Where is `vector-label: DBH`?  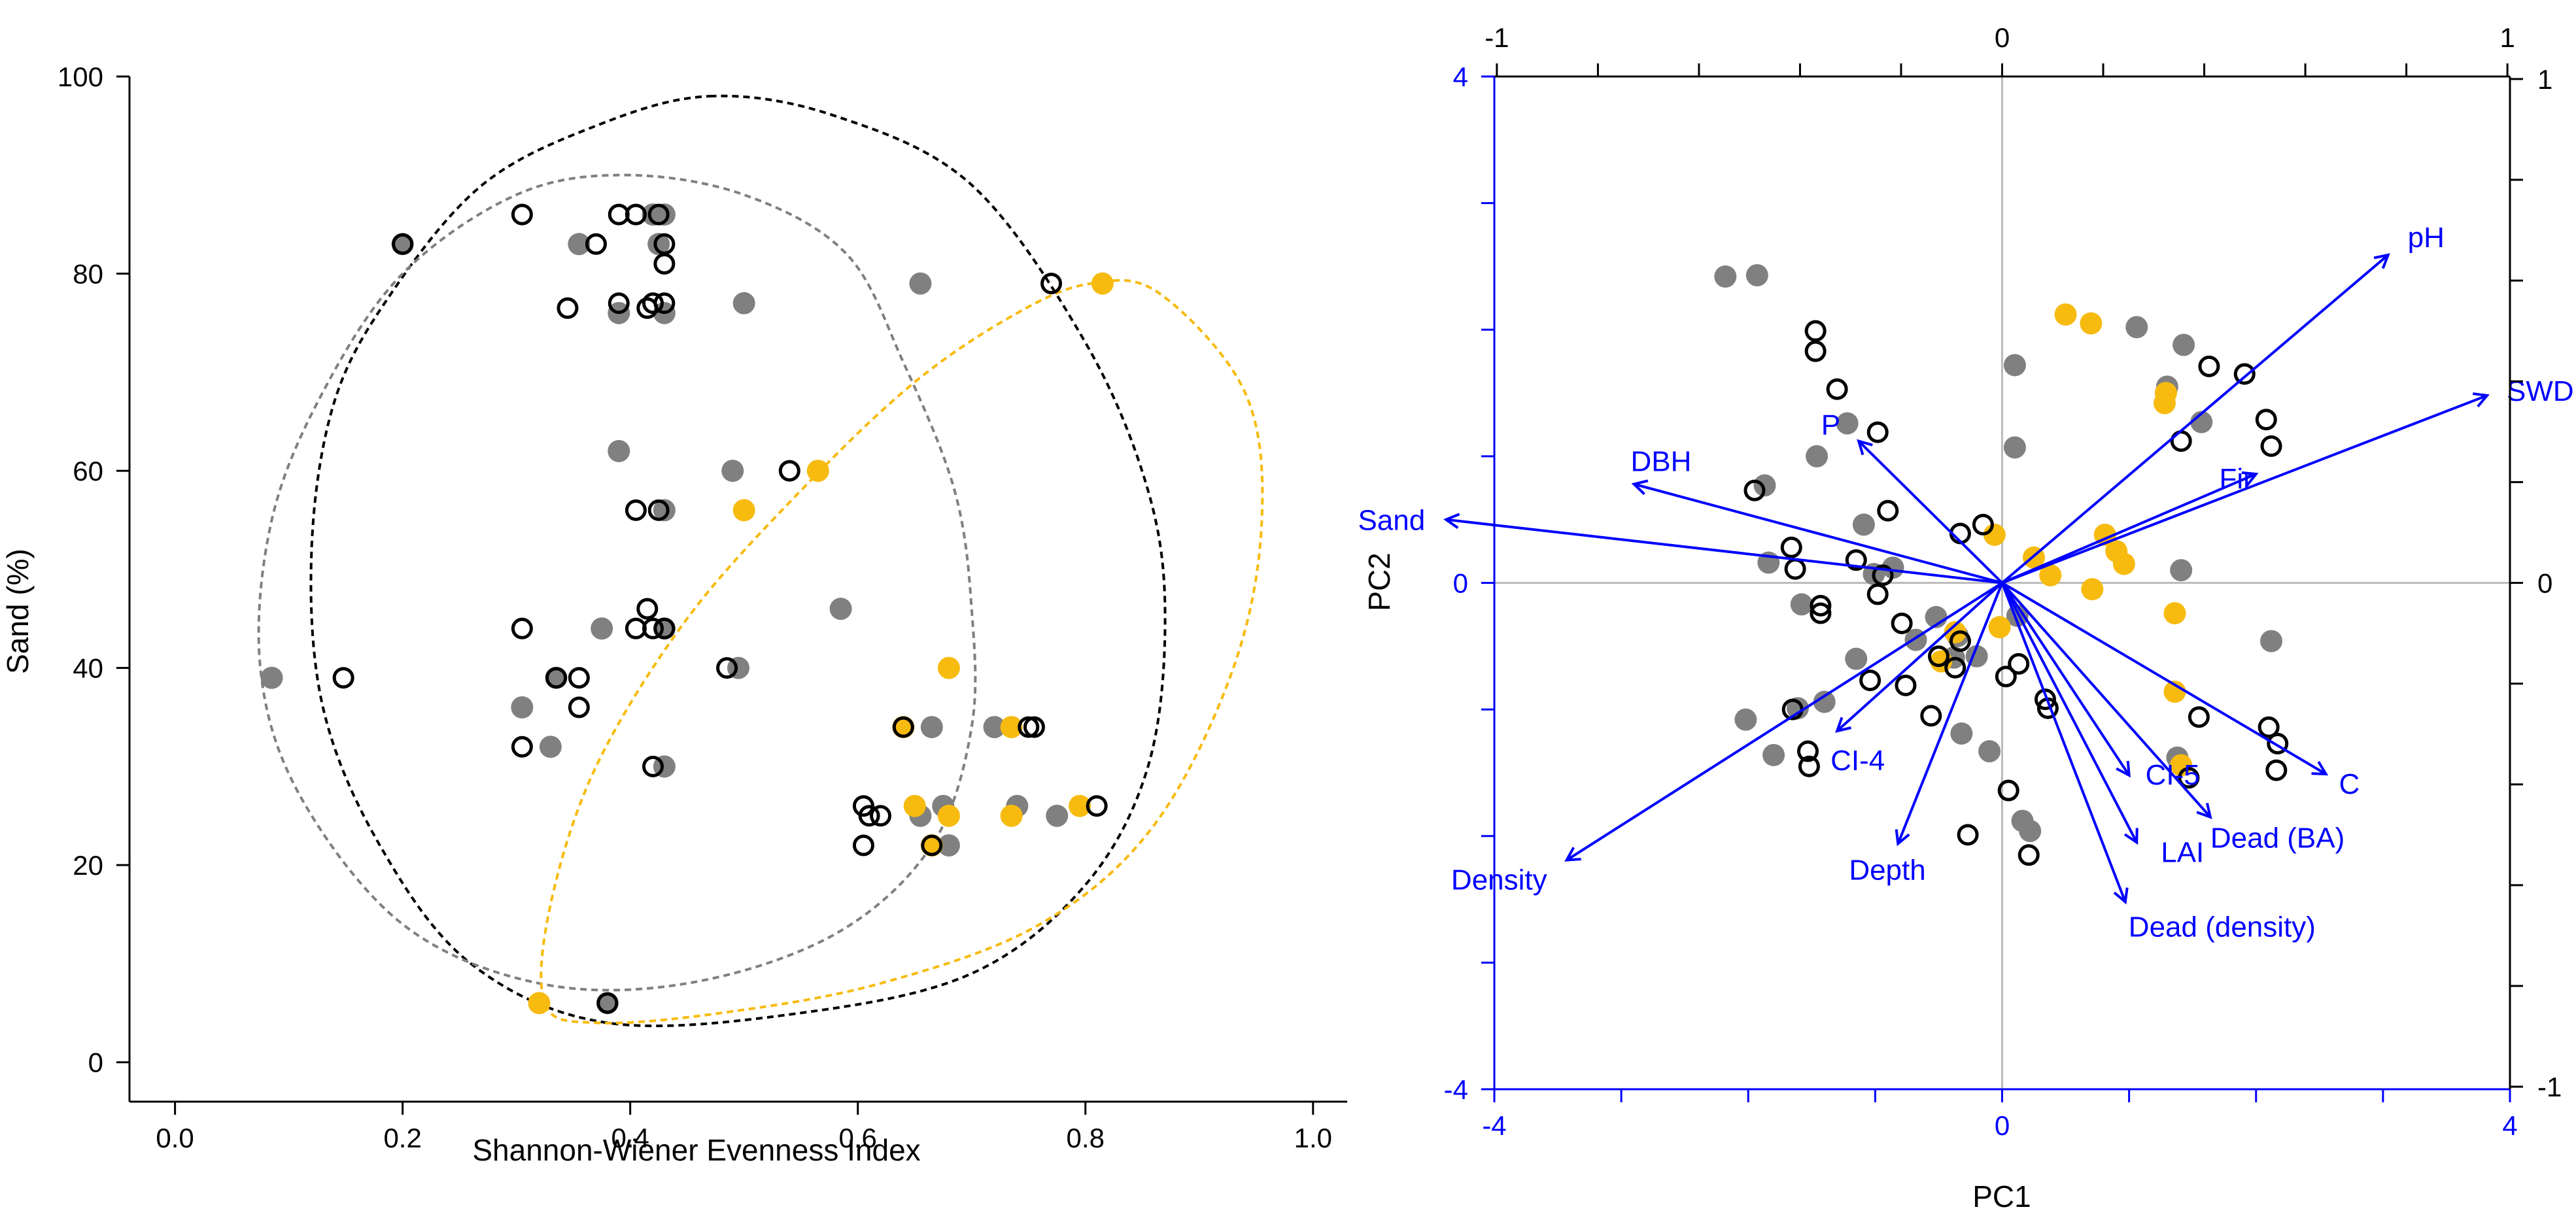 vector-label: DBH is located at coordinates (1662, 461).